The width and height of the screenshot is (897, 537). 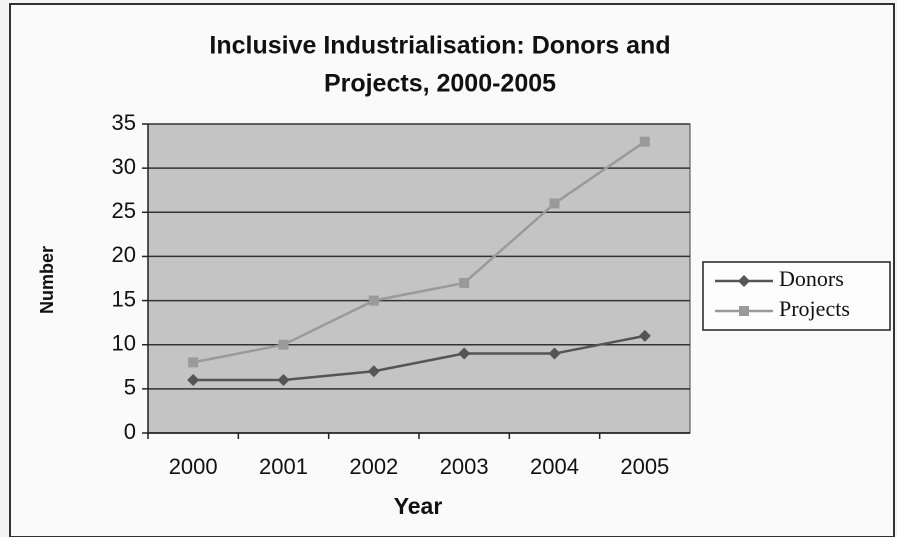 What do you see at coordinates (811, 278) in the screenshot?
I see `legend-label: Donors` at bounding box center [811, 278].